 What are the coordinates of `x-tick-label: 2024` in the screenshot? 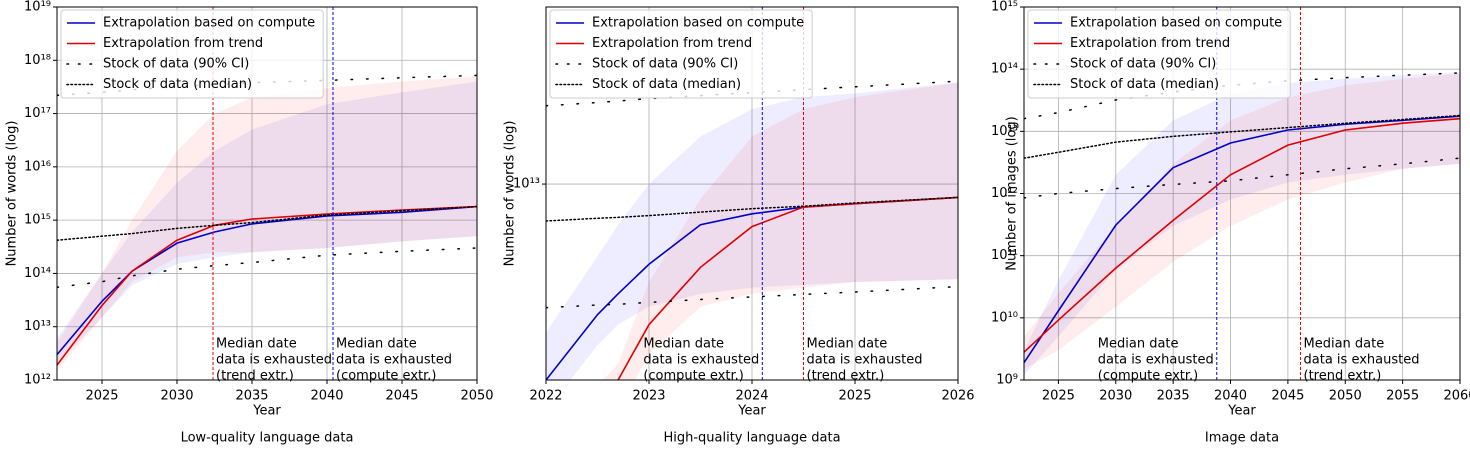 It's located at (751, 396).